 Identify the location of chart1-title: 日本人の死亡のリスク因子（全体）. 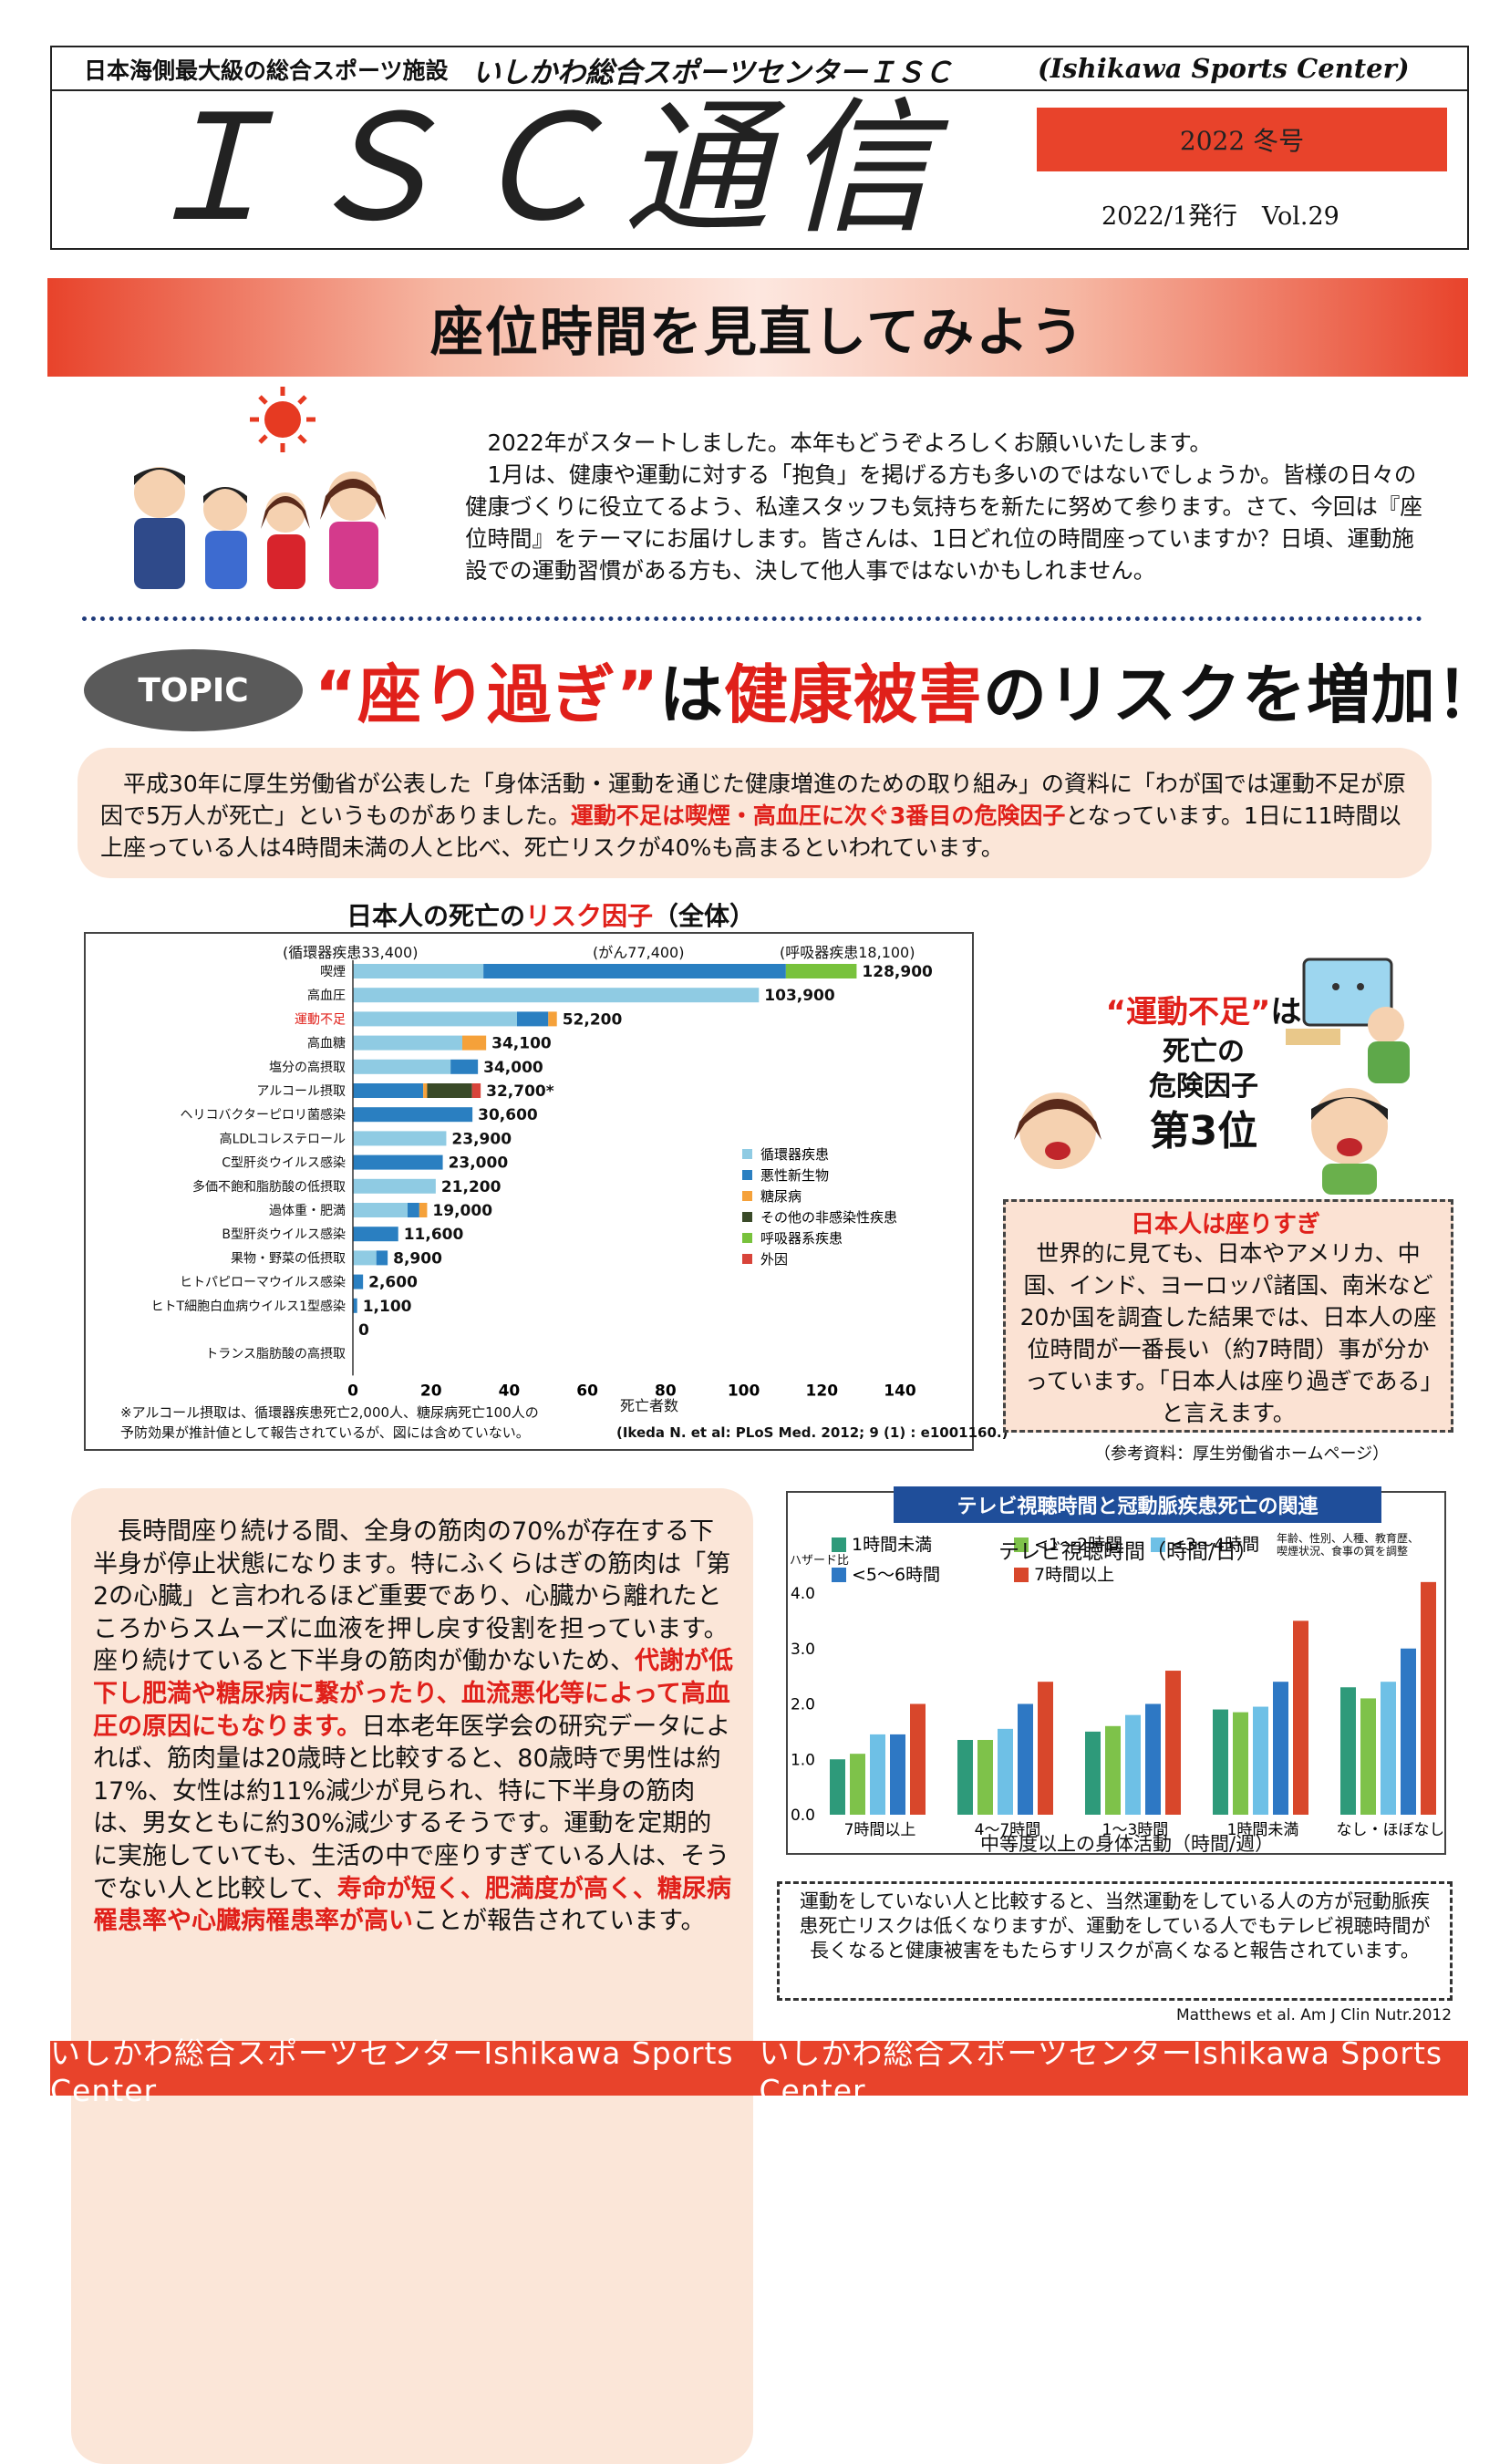
(550, 915).